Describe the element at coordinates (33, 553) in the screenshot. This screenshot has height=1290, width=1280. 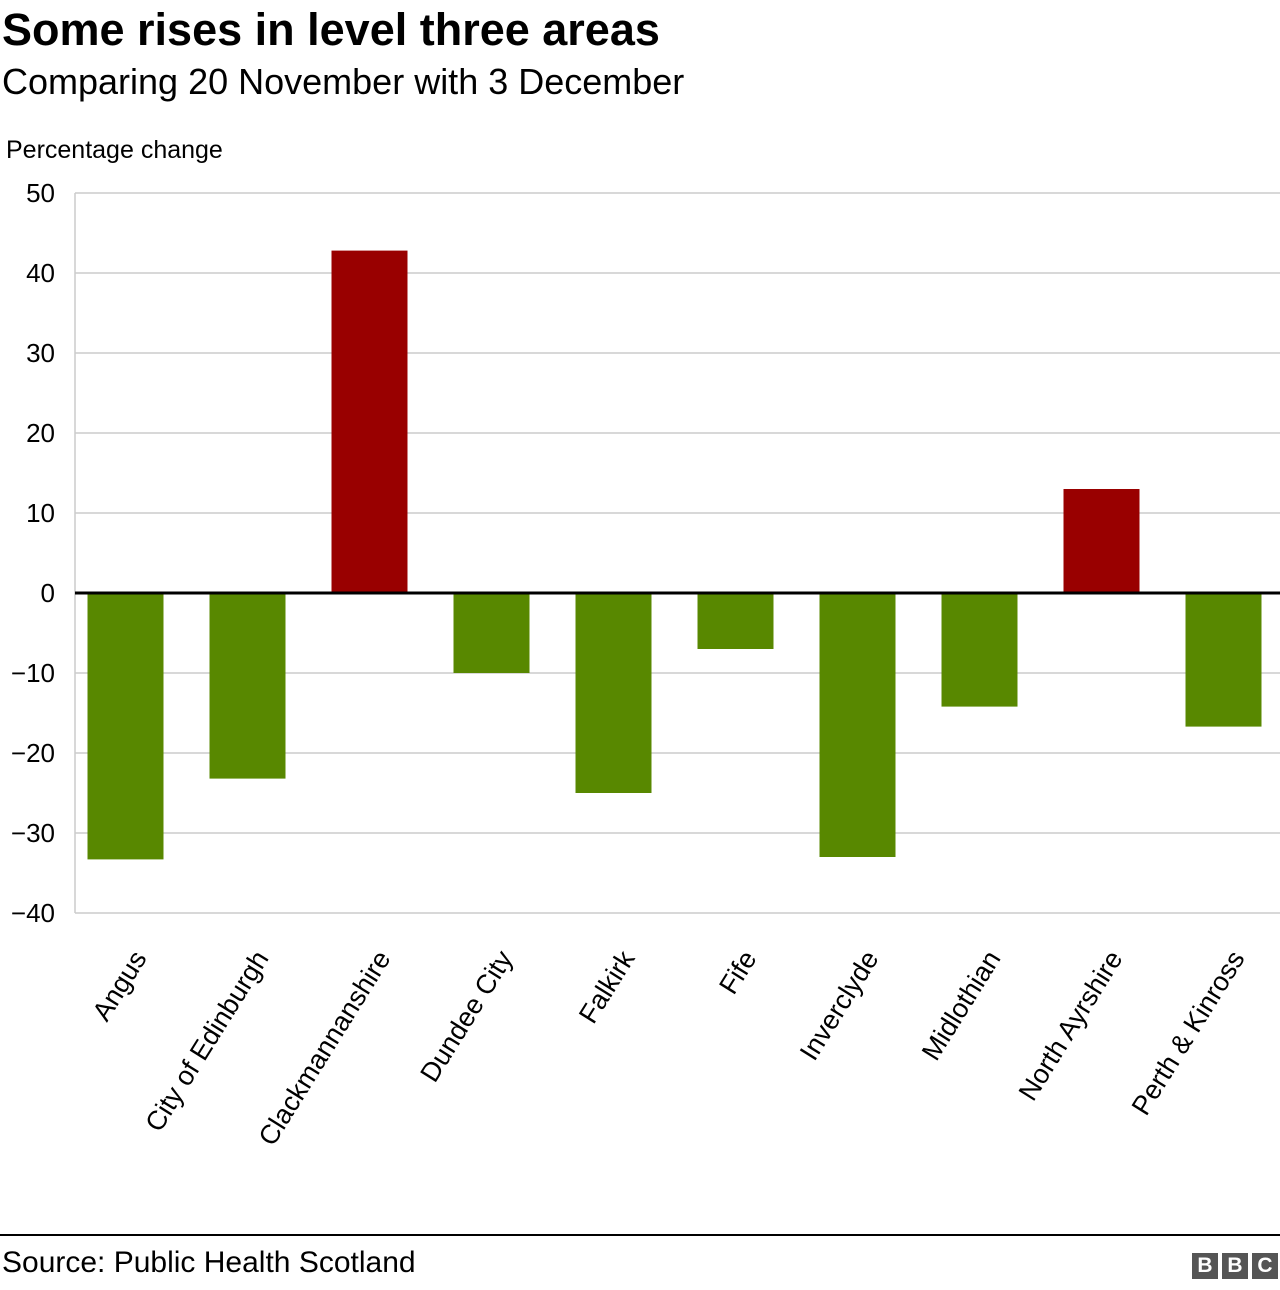
I see `y-axis-ticks: 50 40 30 20 10 0 −10 −20 −30 −40` at that location.